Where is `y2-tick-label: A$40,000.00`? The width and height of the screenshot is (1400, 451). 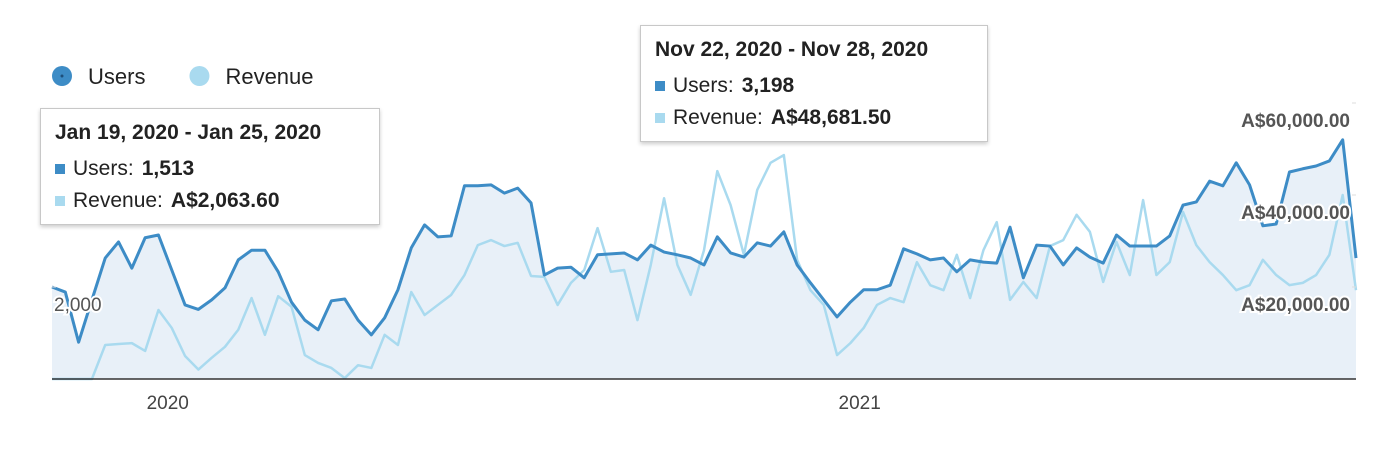 y2-tick-label: A$40,000.00 is located at coordinates (1295, 213).